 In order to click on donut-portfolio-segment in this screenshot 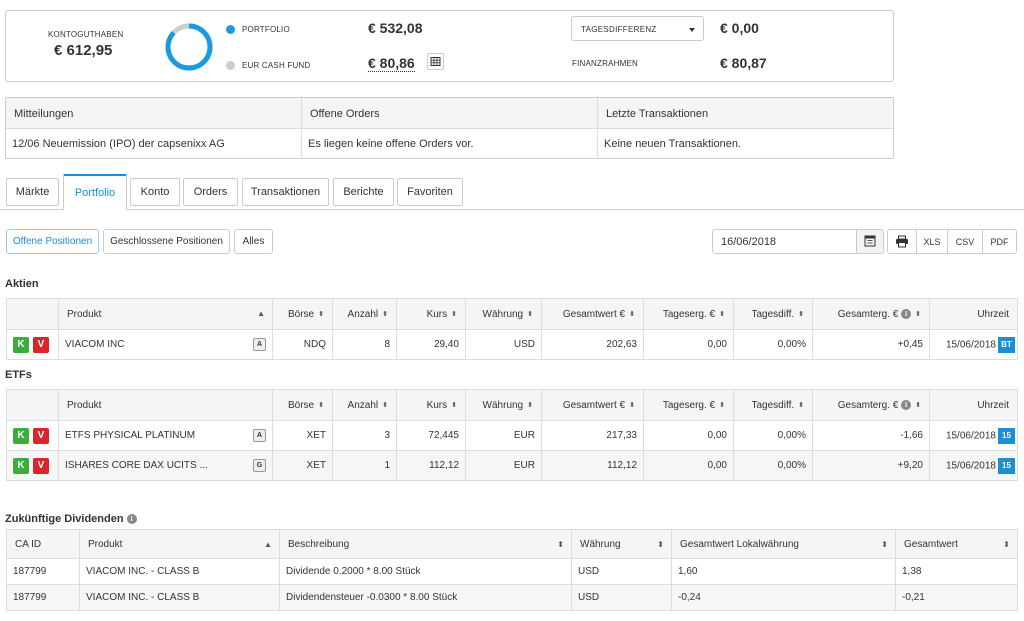, I will do `click(189, 47)`.